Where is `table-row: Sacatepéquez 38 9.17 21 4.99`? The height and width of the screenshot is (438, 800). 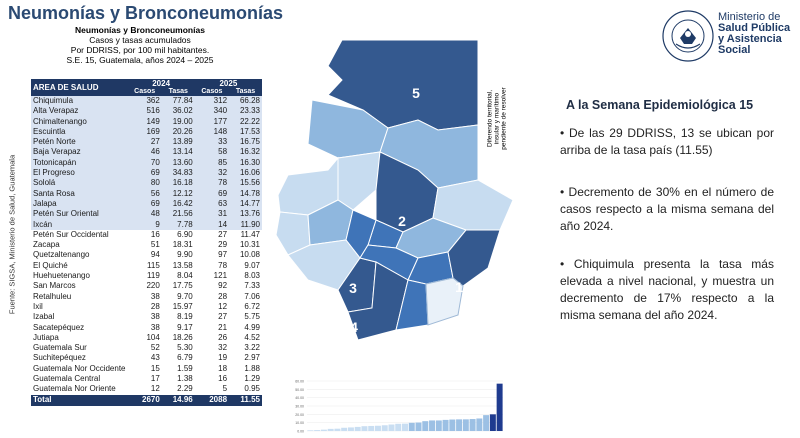
table-row: Sacatepéquez 38 9.17 21 4.99 is located at coordinates (146, 327).